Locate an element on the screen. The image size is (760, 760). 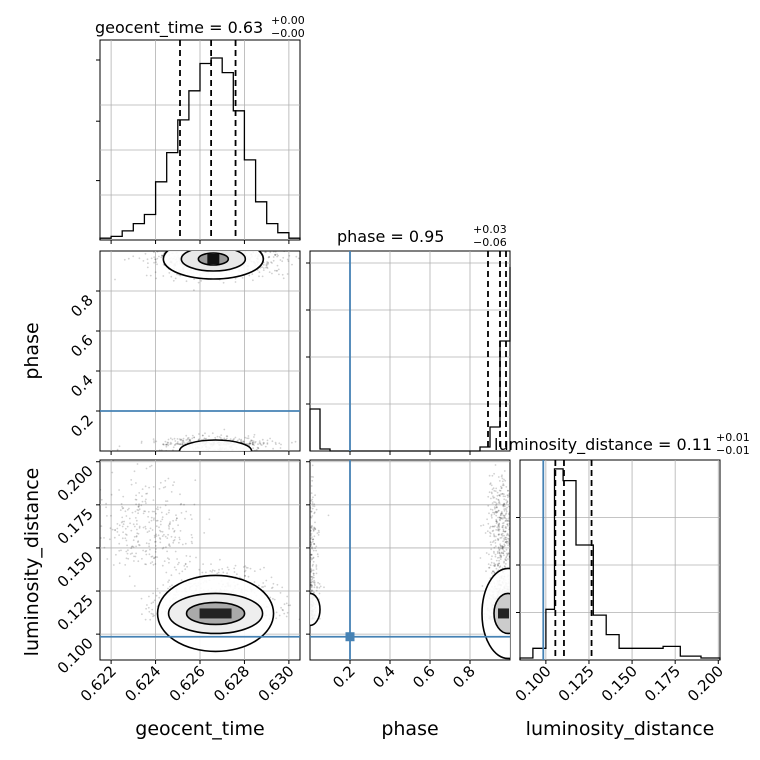
y-tick-label-luminosity-distance: 0.150 is located at coordinates (75, 569).